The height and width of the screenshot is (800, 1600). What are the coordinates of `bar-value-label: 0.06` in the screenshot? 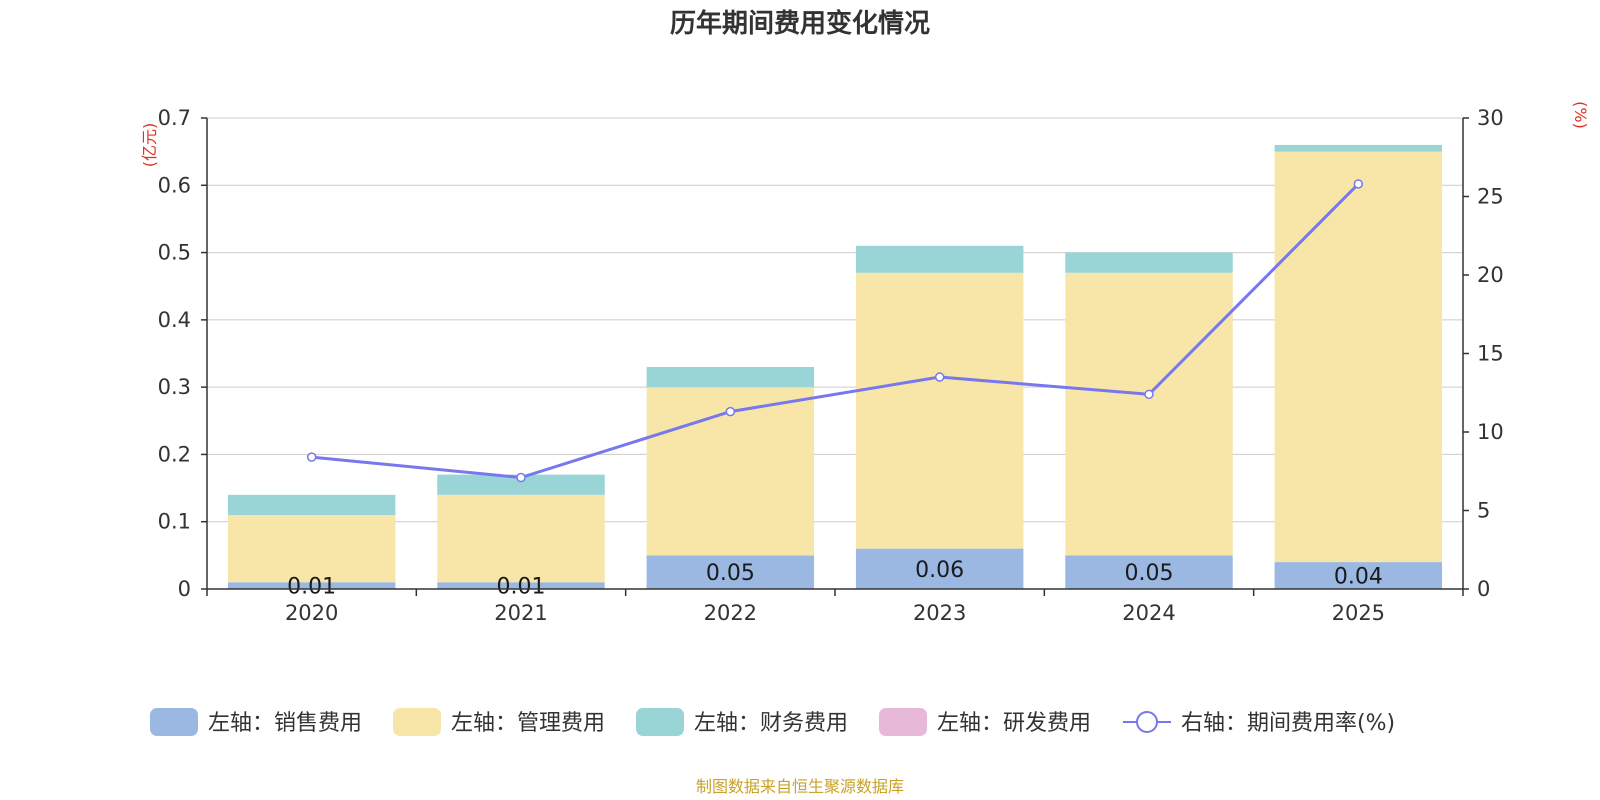 It's located at (939, 570).